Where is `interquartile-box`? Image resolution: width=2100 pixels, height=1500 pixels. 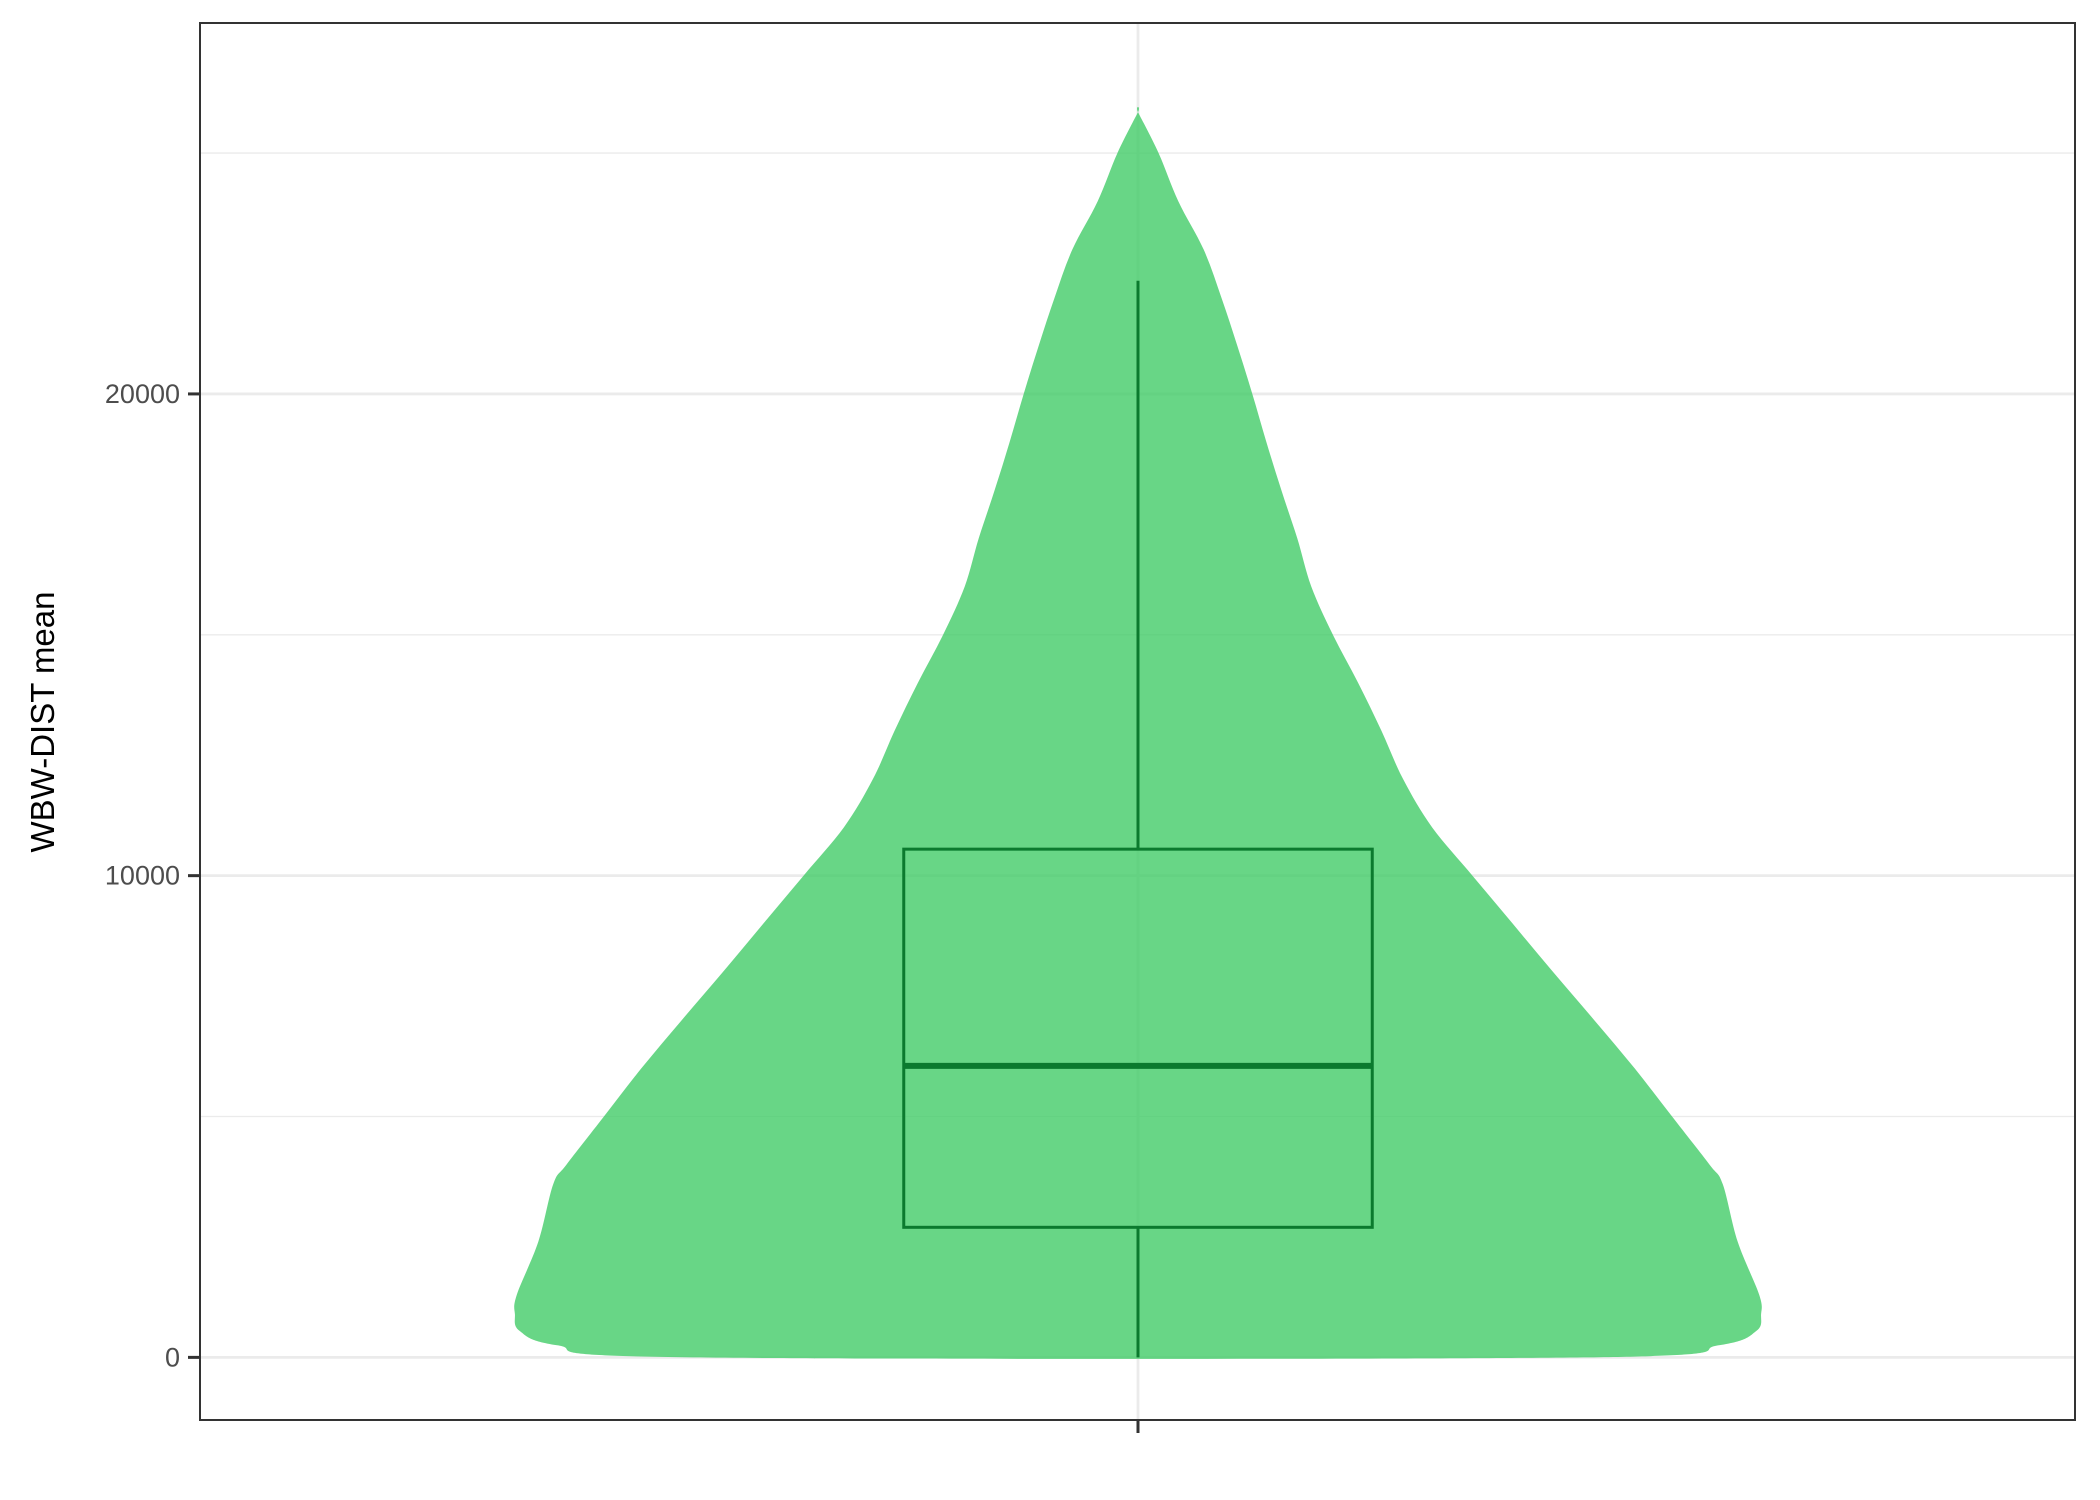 interquartile-box is located at coordinates (1138, 1038).